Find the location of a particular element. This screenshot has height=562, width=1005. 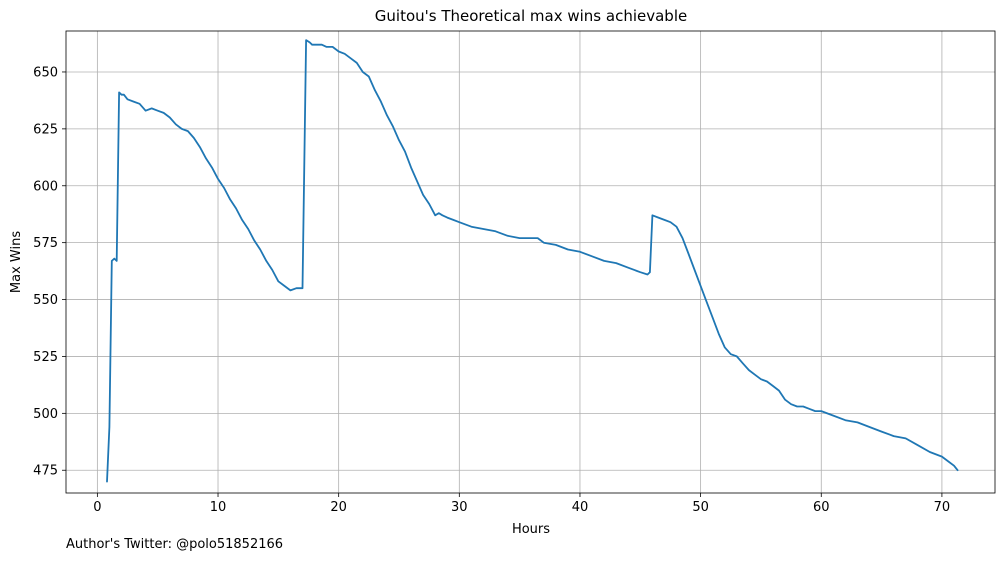

x-tick-label: 50 is located at coordinates (700, 507).